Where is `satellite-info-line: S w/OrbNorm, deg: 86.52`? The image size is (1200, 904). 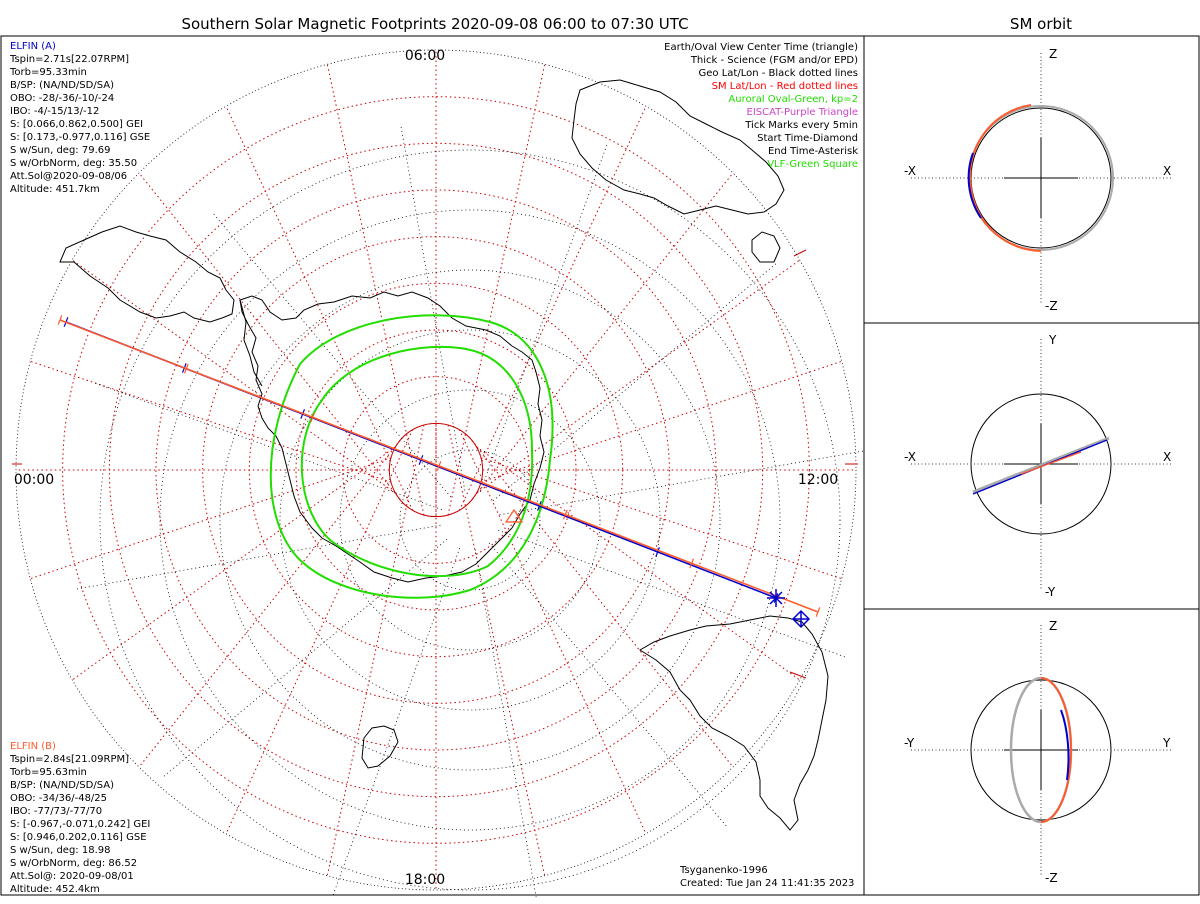 satellite-info-line: S w/OrbNorm, deg: 86.52 is located at coordinates (73, 863).